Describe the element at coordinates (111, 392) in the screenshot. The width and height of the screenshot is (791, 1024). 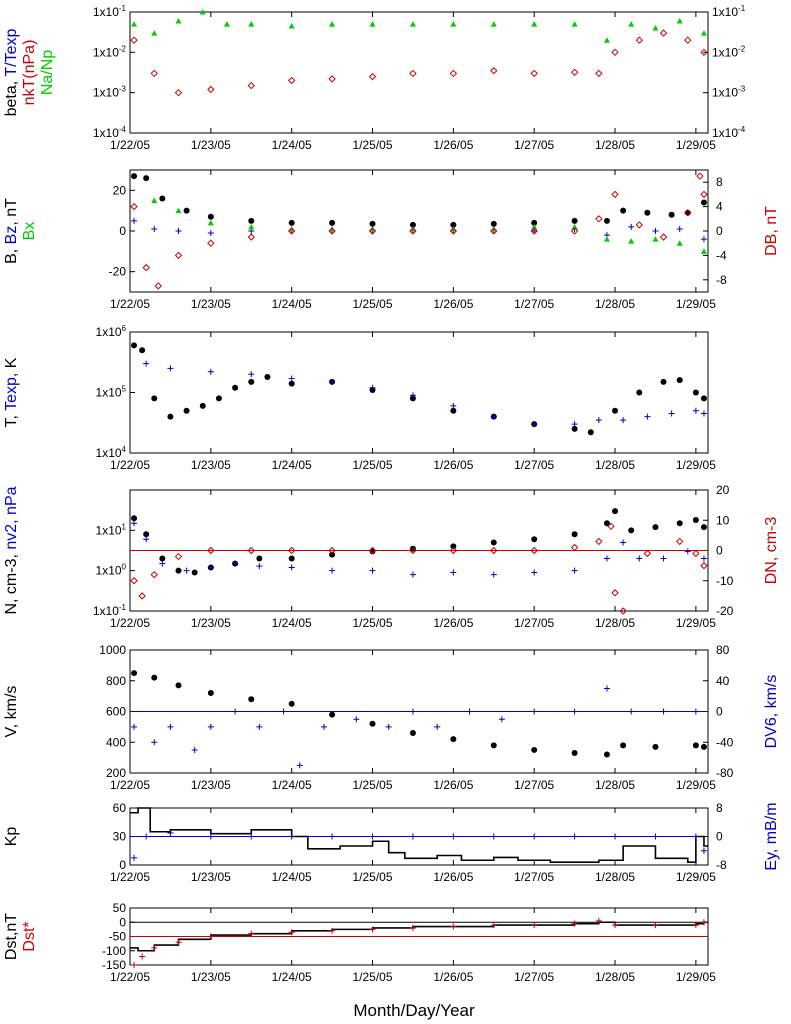
I see `panel-3-ytick-label: 1x10⁵` at that location.